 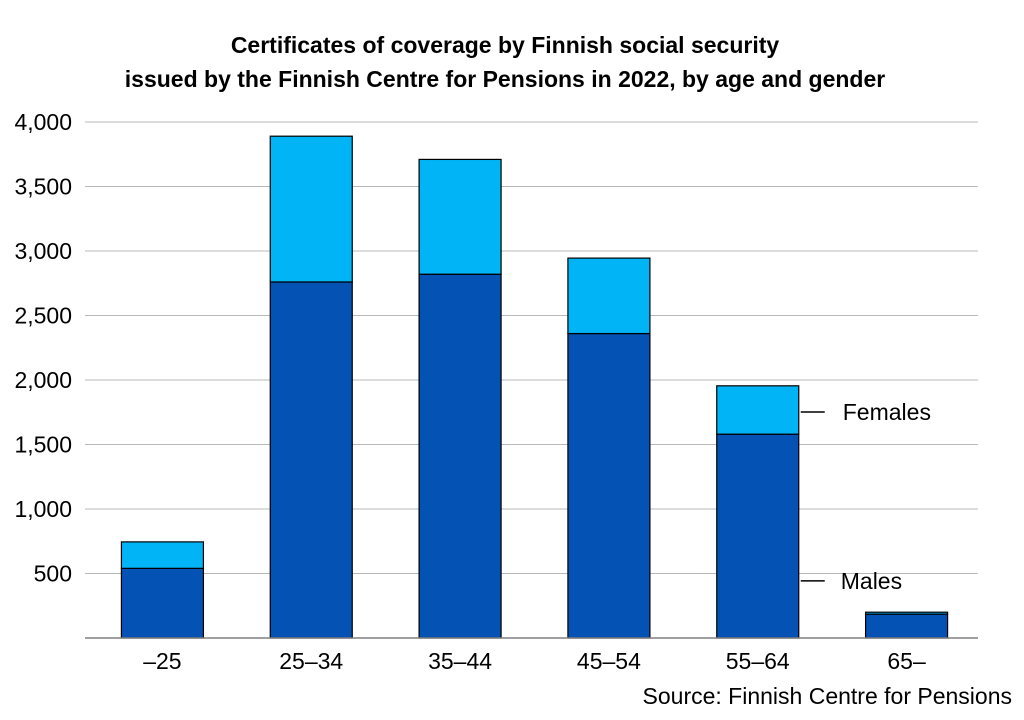 What do you see at coordinates (43, 380) in the screenshot?
I see `y-tick-label: 2,000` at bounding box center [43, 380].